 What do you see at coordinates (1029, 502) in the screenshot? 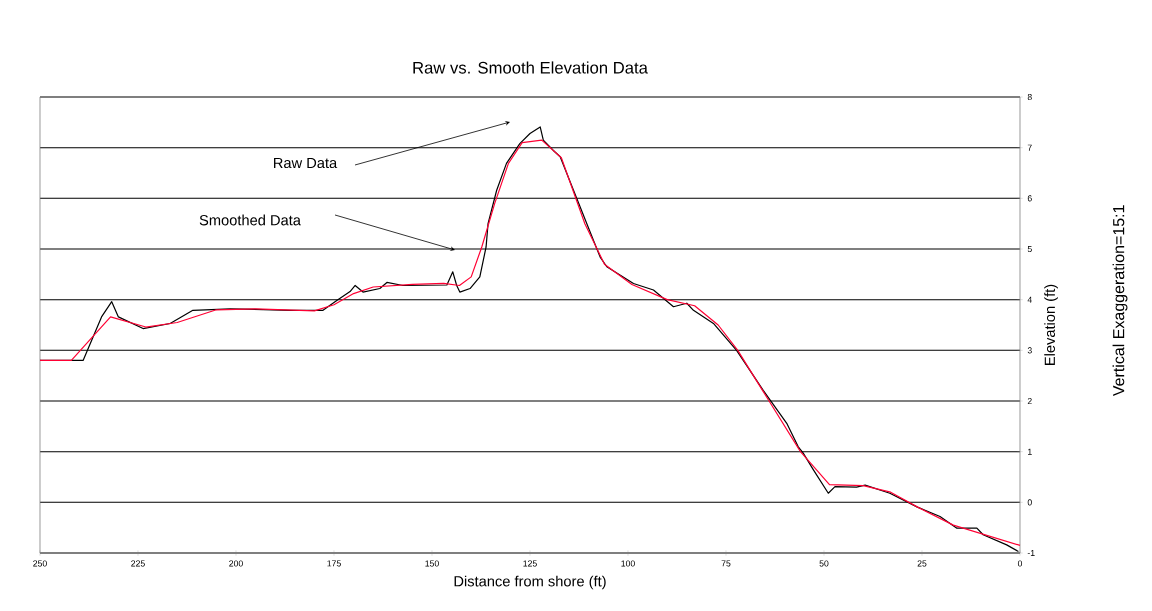
I see `y-tick-label: 0` at bounding box center [1029, 502].